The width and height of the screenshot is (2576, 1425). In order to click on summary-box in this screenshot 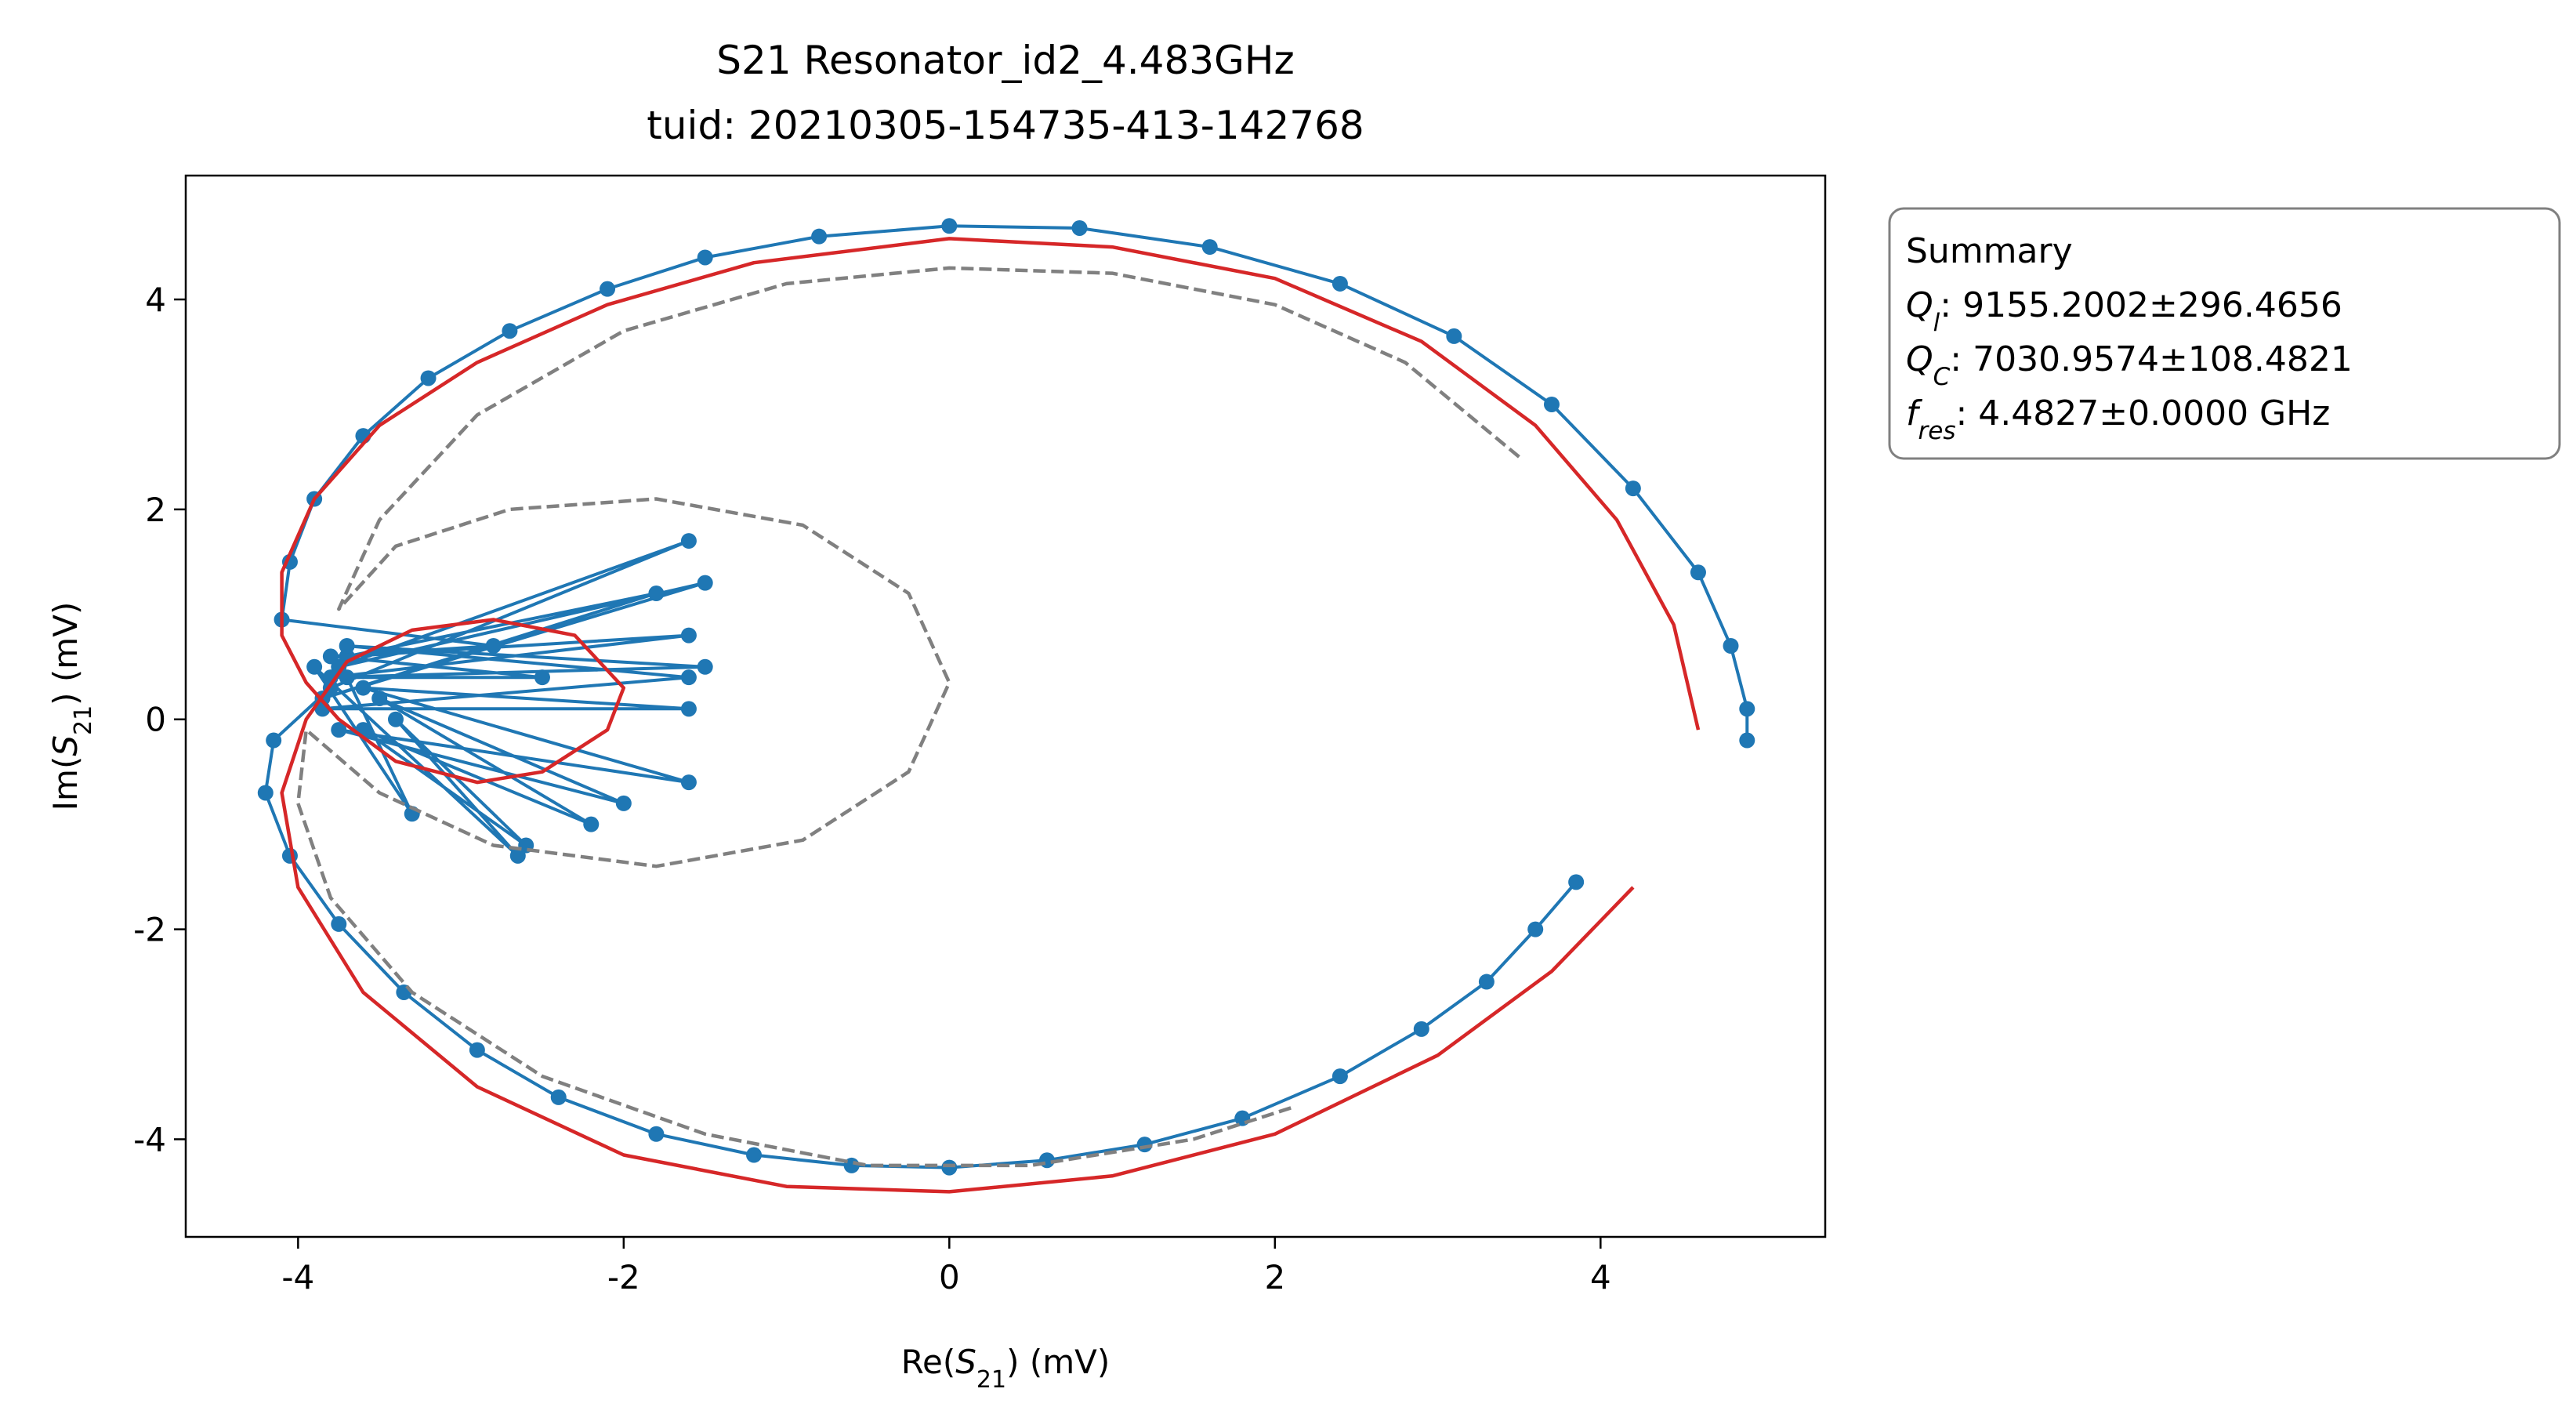, I will do `click(2224, 333)`.